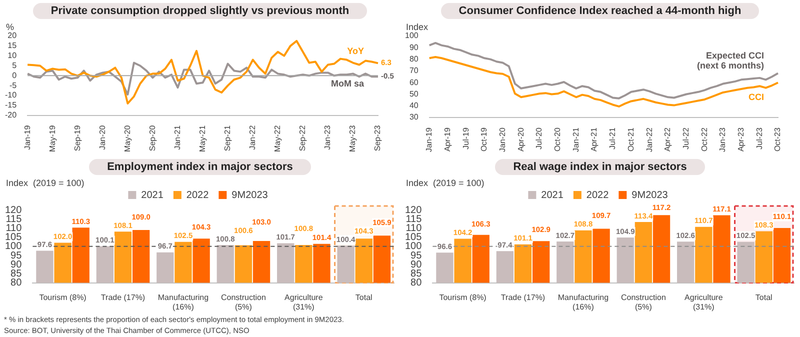 This screenshot has width=800, height=337. I want to click on y-tick-label: 40, so click(414, 105).